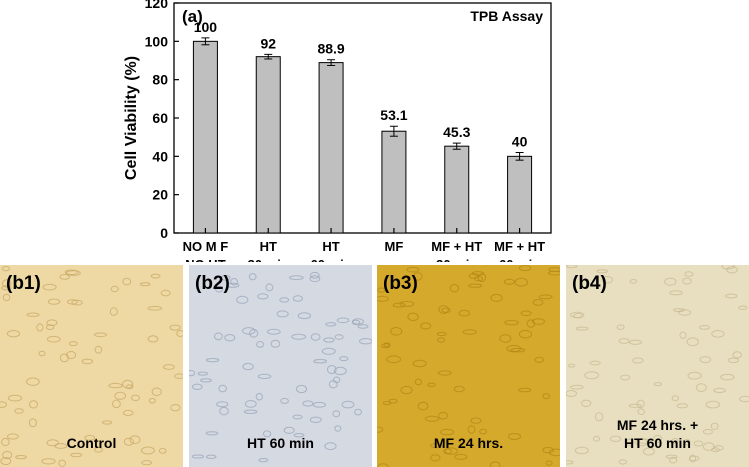 Image resolution: width=749 pixels, height=467 pixels. I want to click on y-tick-label: 80, so click(160, 80).